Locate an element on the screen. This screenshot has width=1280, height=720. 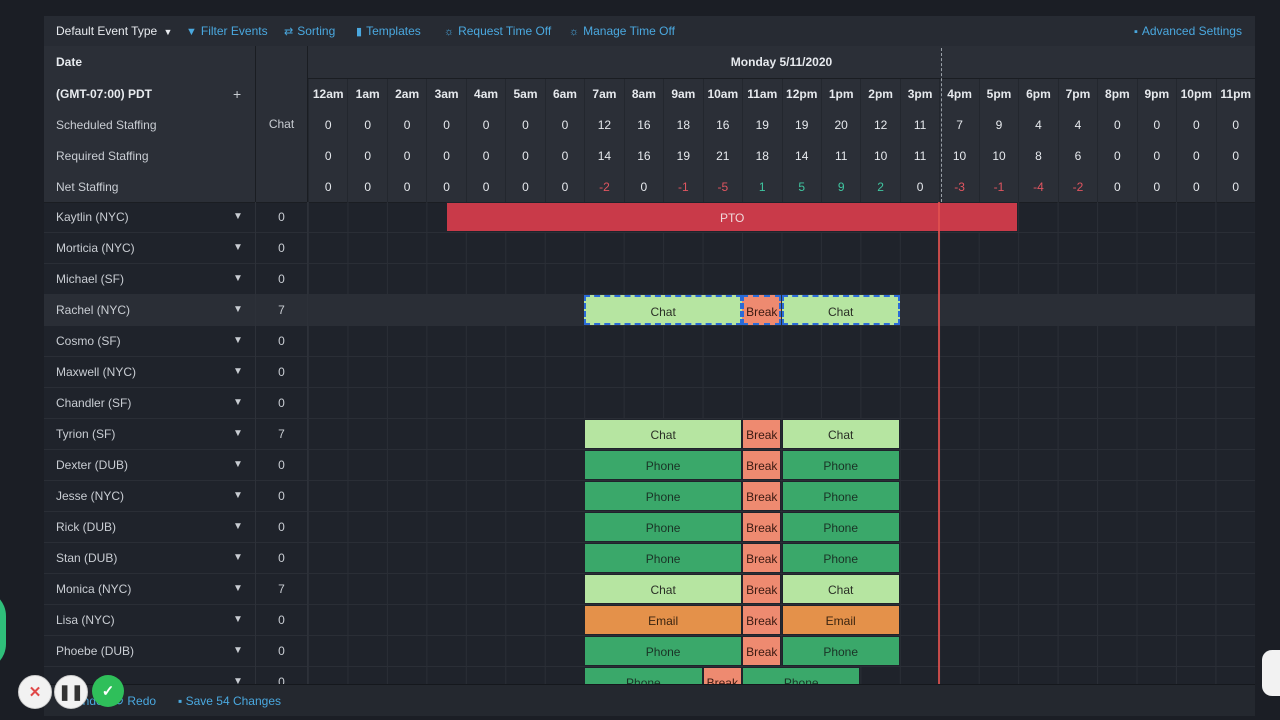
filter-events-button: ▼ Filter Events is located at coordinates (227, 31).